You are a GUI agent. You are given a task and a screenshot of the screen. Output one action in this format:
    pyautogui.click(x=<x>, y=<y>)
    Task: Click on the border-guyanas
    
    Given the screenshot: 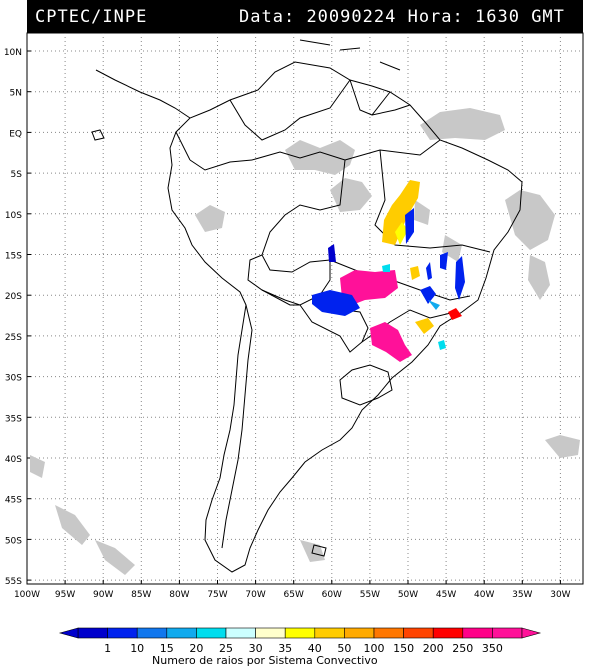 What is the action you would take?
    pyautogui.click(x=380, y=97)
    